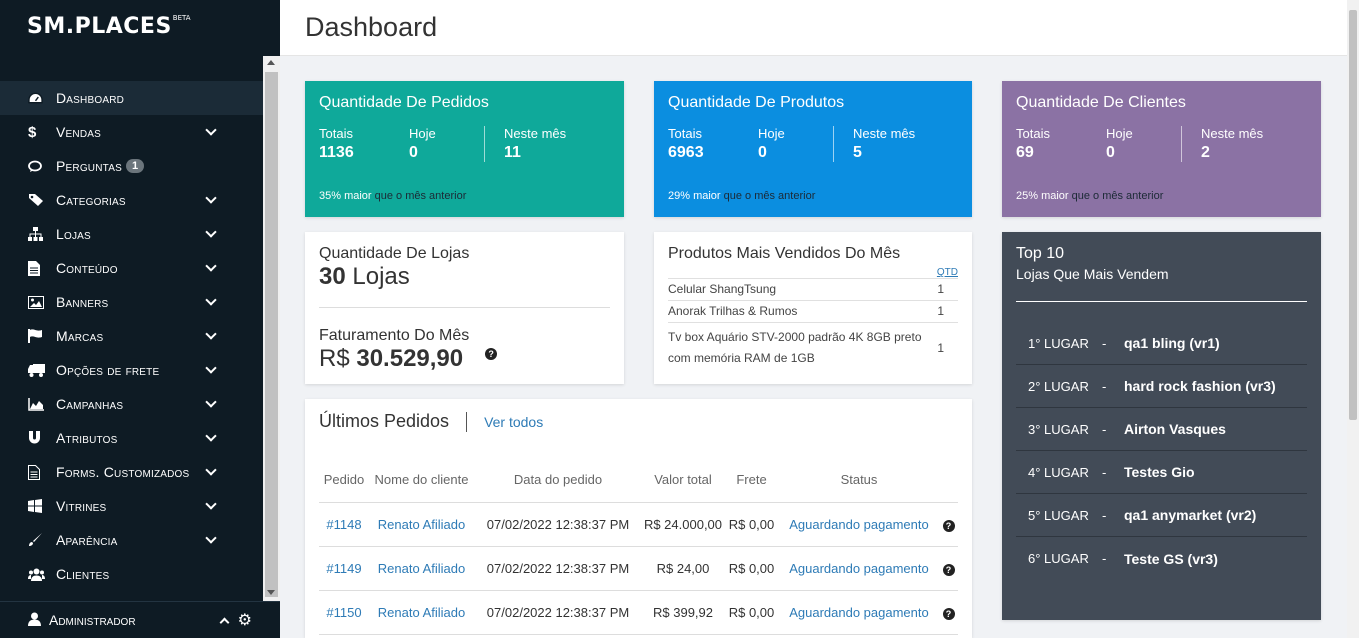 This screenshot has width=1359, height=638. Describe the element at coordinates (131, 404) in the screenshot. I see `sidebar-item-campanhas: Campanhas` at that location.